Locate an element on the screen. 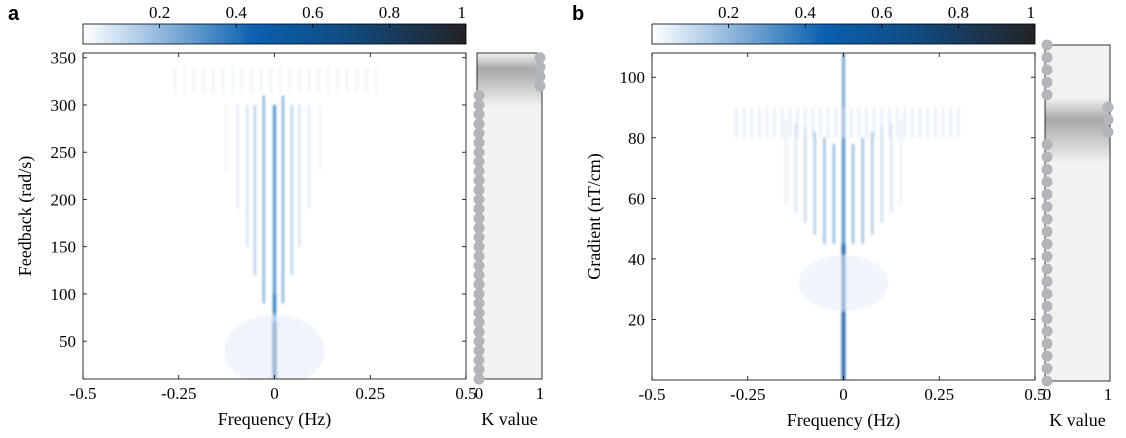  x-tick-label: -0.5 is located at coordinates (83, 393).